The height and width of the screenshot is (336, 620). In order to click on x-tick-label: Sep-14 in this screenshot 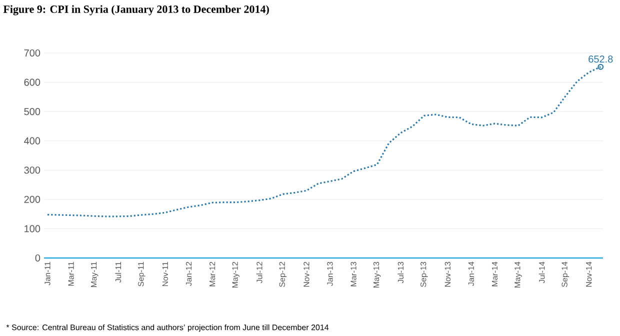, I will do `click(565, 274)`.